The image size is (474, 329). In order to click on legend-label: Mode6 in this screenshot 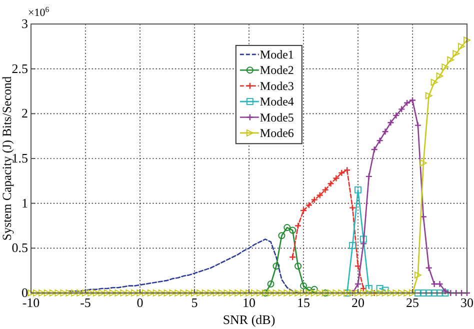, I will do `click(277, 133)`.